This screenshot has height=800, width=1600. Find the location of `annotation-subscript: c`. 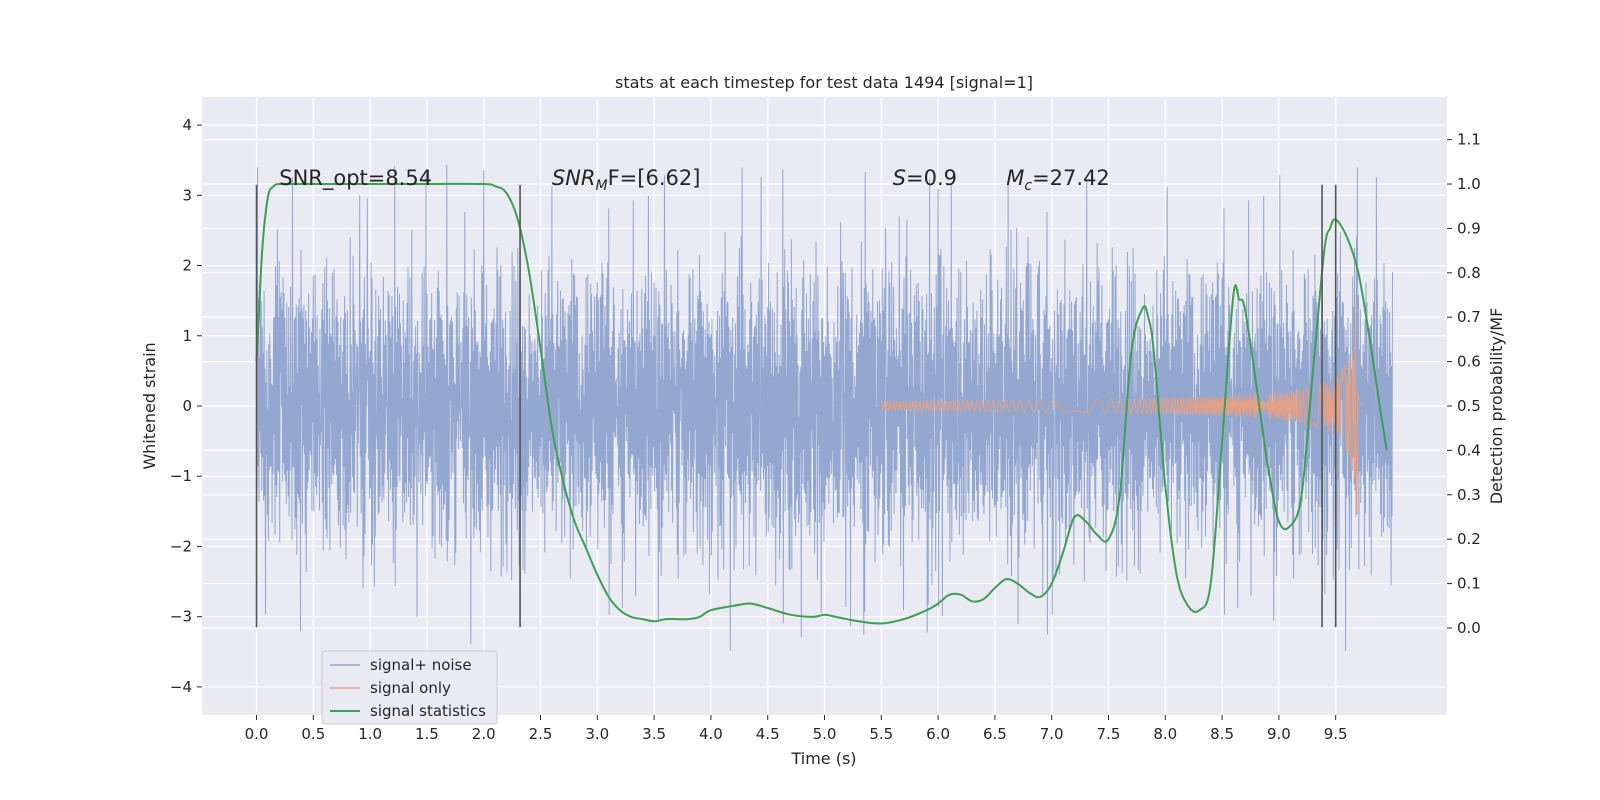

annotation-subscript: c is located at coordinates (1028, 186).